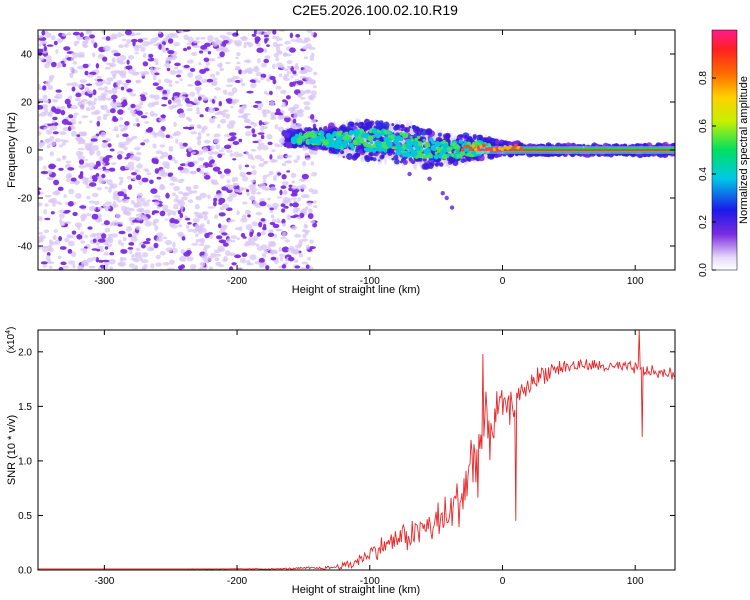 The width and height of the screenshot is (750, 600). What do you see at coordinates (104, 581) in the screenshot?
I see `x-tick-label: -300` at bounding box center [104, 581].